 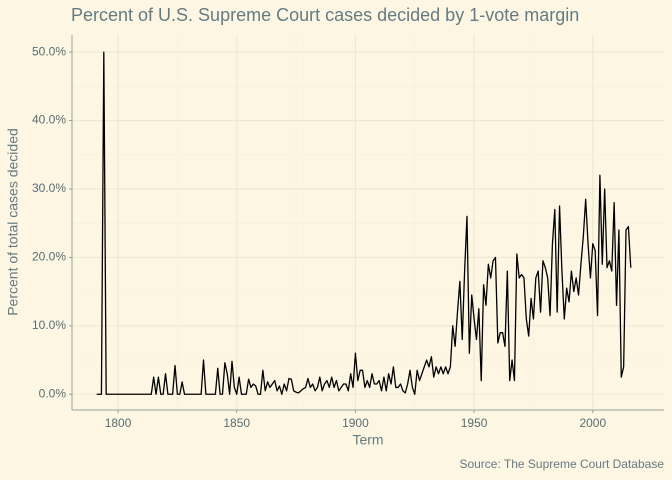 I want to click on y-tick-label: 30.0%, so click(x=49, y=188).